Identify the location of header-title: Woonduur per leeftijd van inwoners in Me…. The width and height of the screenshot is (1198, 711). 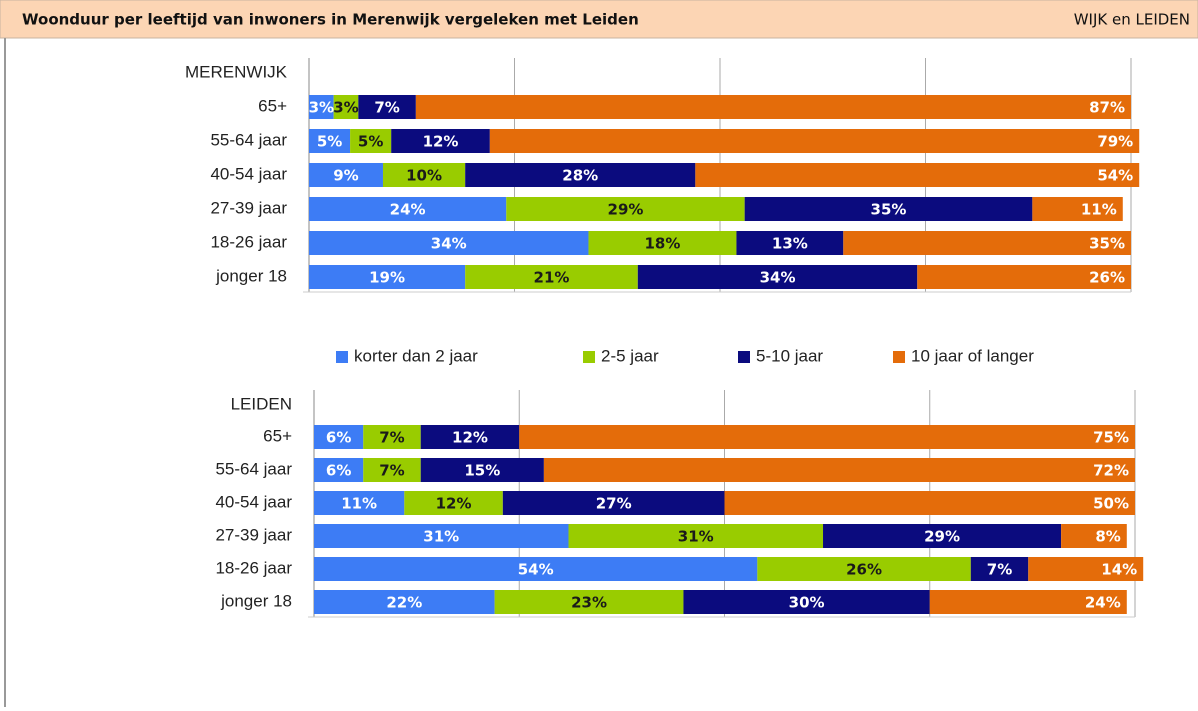
(330, 20).